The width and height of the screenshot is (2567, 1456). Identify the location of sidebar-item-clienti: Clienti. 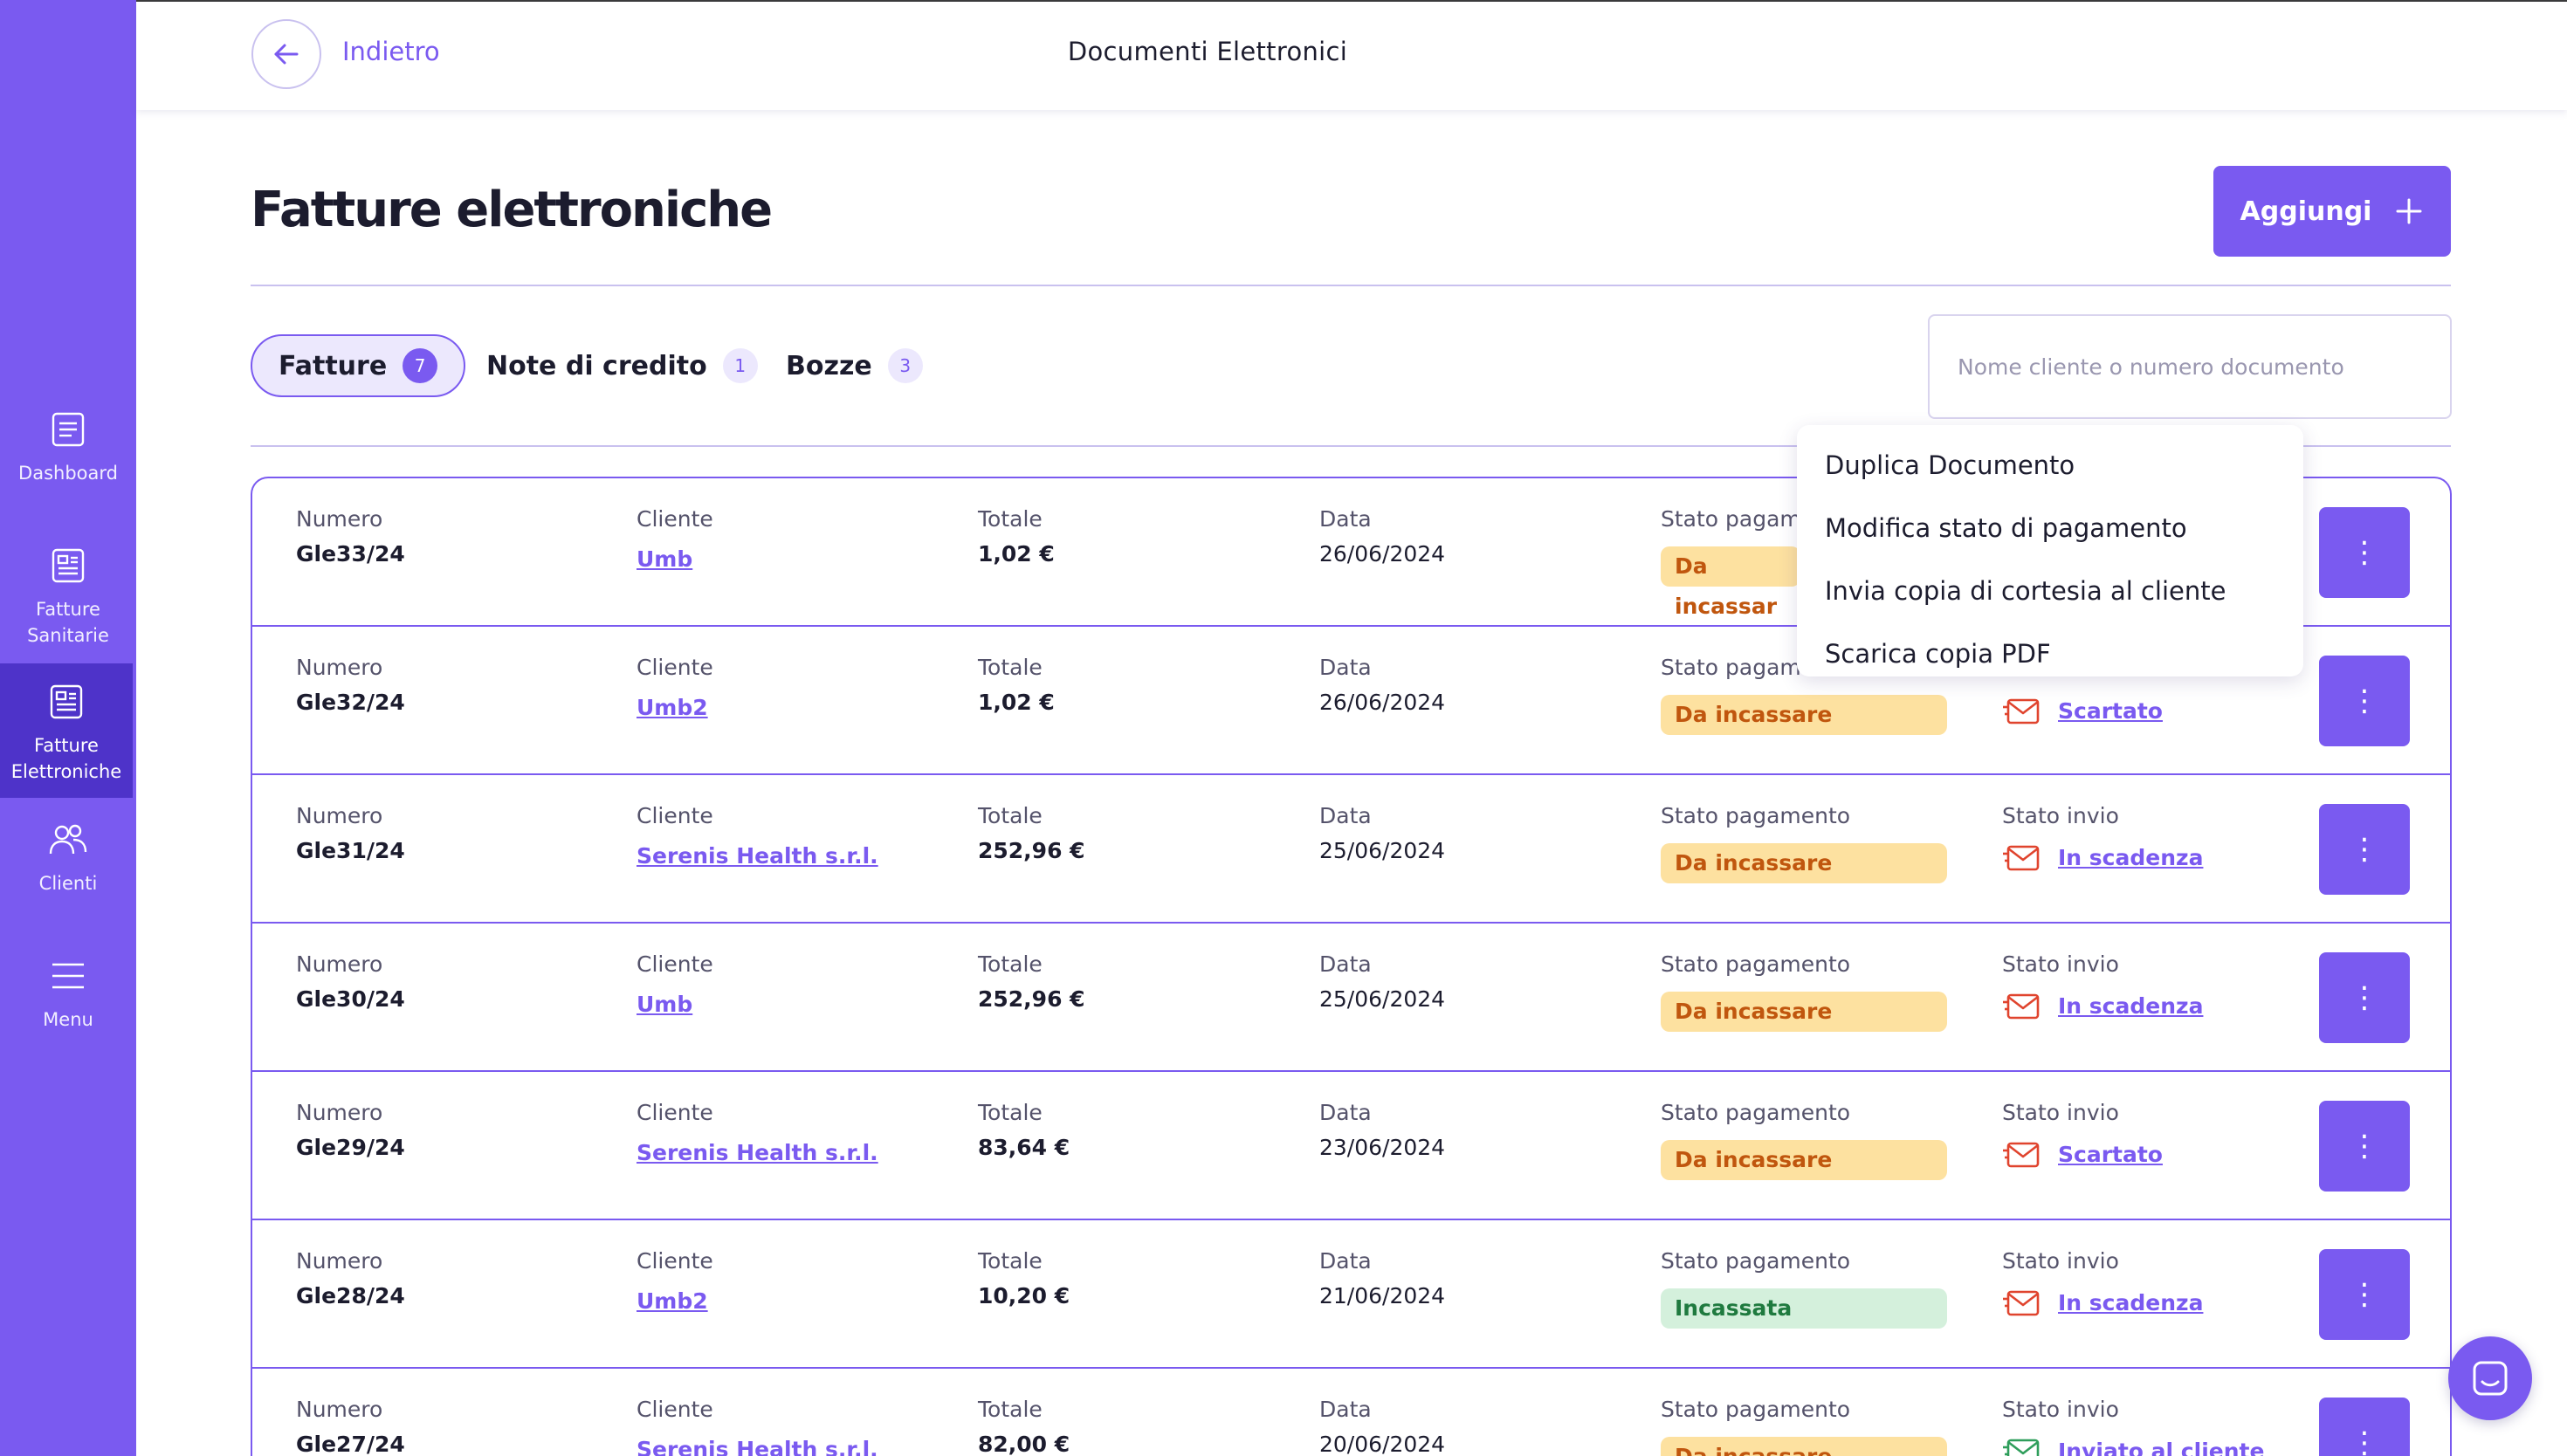
(68, 886).